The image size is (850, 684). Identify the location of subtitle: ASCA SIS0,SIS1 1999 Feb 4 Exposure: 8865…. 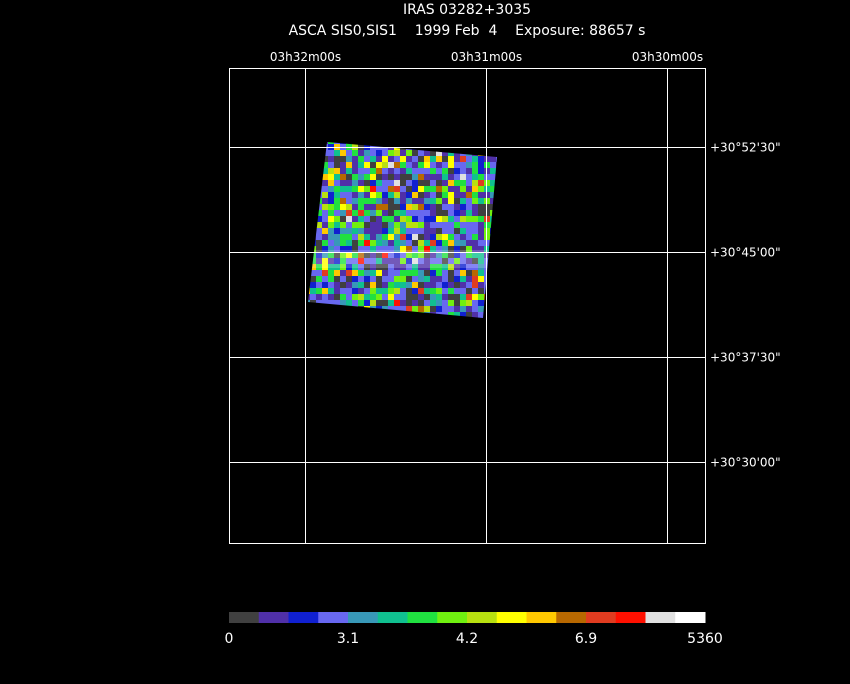
(467, 31).